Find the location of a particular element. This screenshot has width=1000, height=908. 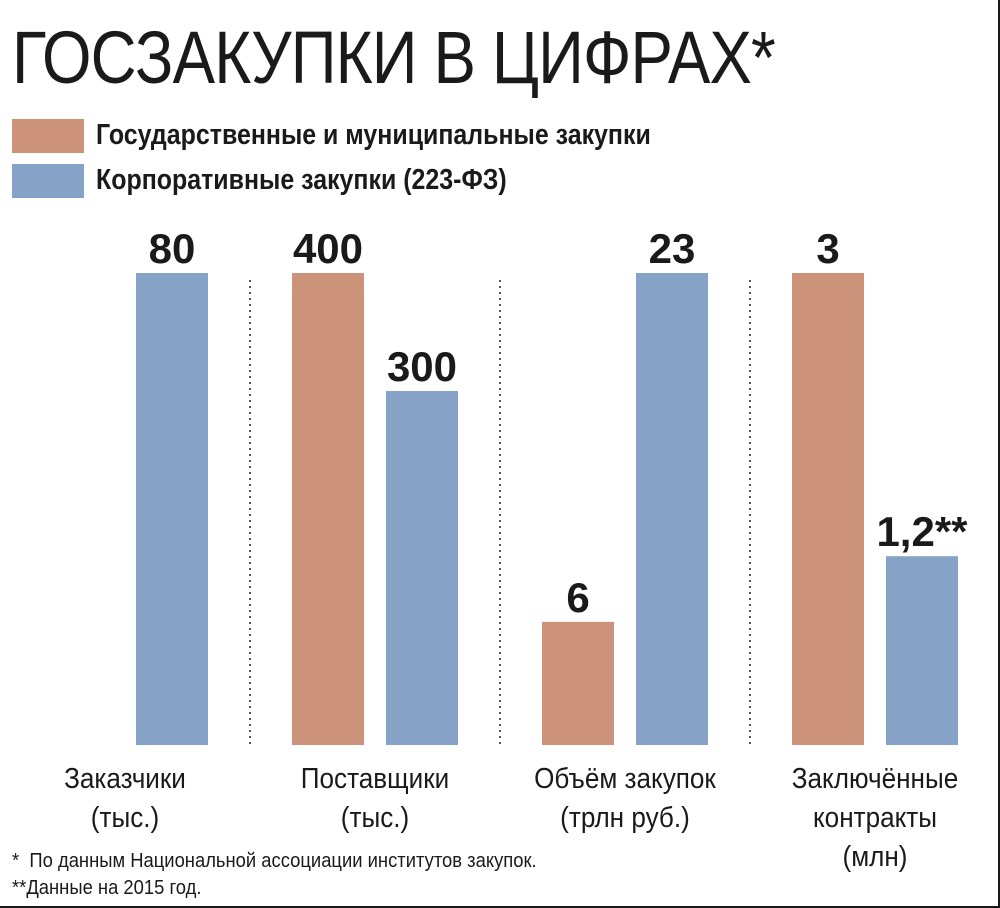

legend-swatch-gov is located at coordinates (48, 135).